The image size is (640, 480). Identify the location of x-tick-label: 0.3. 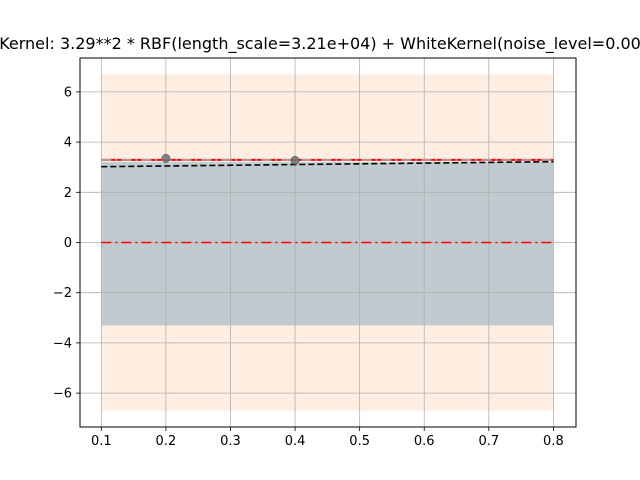
(230, 441).